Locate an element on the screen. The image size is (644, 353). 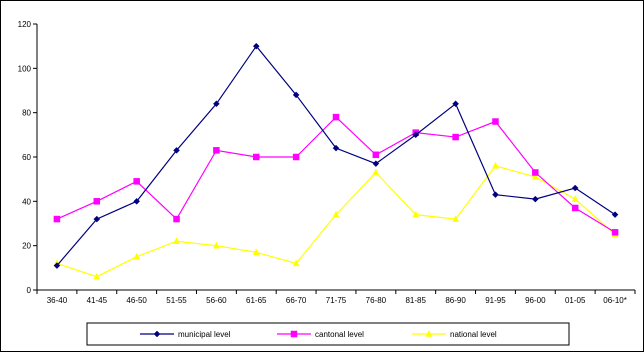
y-tick-label: 20 is located at coordinates (26, 246).